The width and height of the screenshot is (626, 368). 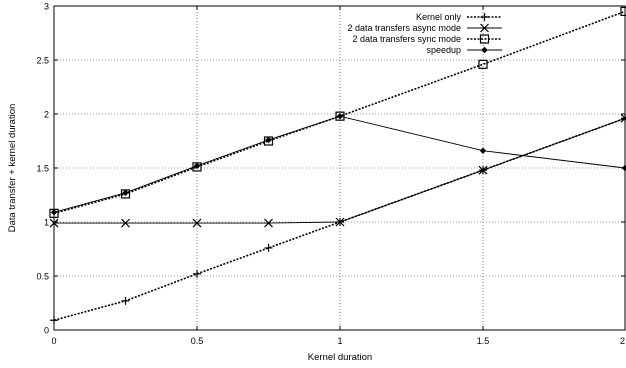 What do you see at coordinates (46, 331) in the screenshot?
I see `y-tick-label: 0` at bounding box center [46, 331].